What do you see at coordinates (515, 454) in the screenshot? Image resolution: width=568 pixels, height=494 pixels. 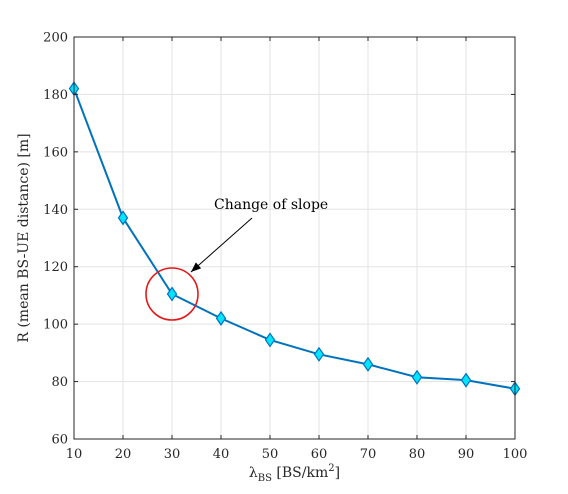 I see `x-tick-label: 100` at bounding box center [515, 454].